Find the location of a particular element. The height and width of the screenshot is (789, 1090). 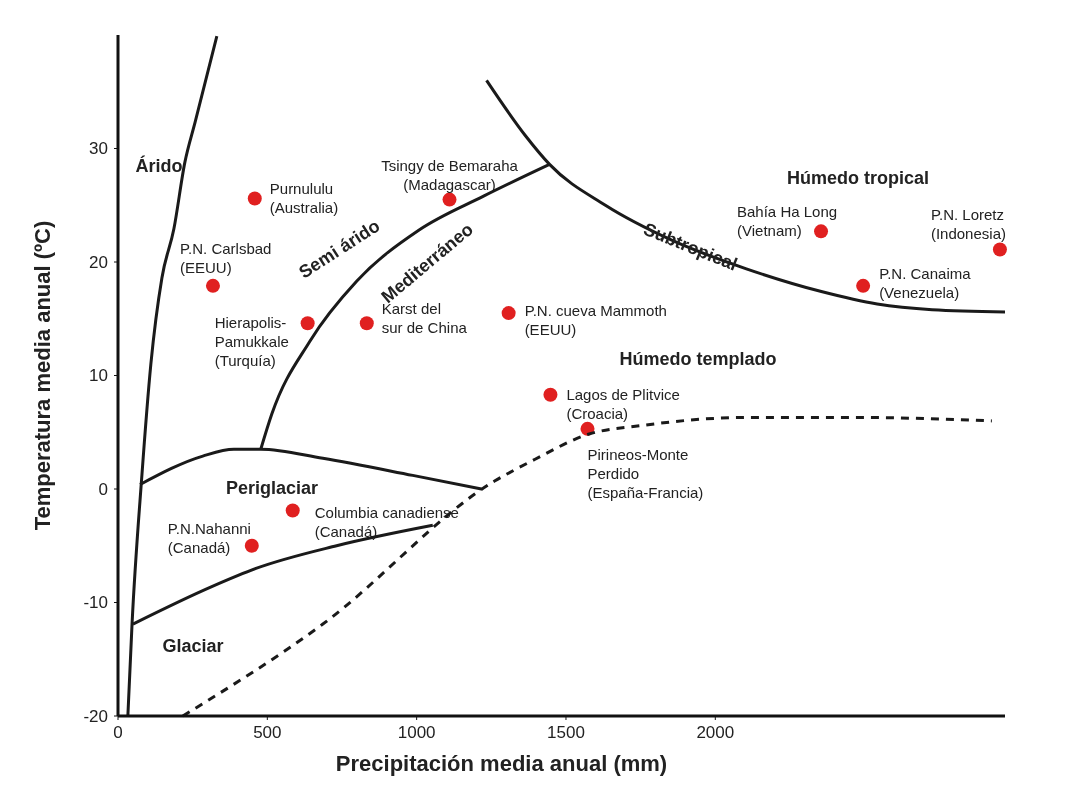

series-label: P.N. cueva Mammoth (EEUU) is located at coordinates (595, 320).